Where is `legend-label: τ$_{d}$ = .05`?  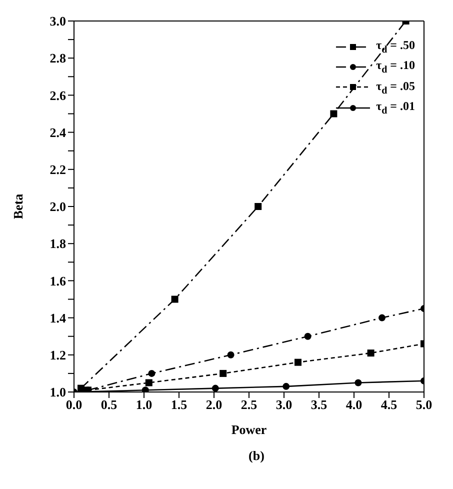
legend-label: τ$_{d}$ = .05 is located at coordinates (395, 87).